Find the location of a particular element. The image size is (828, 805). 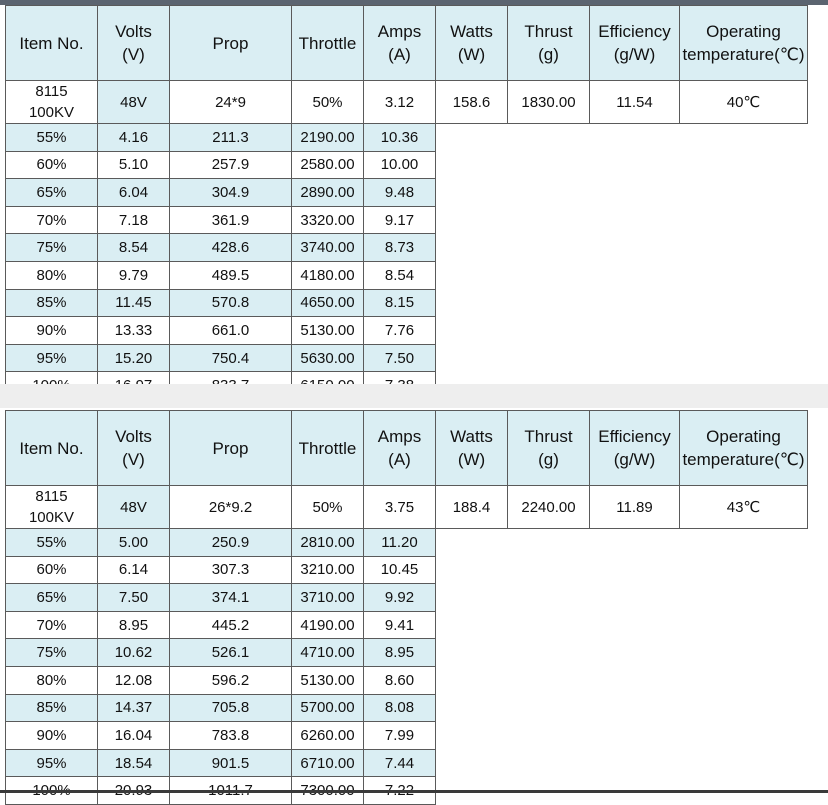

header-amps: Amps (A) is located at coordinates (399, 448).